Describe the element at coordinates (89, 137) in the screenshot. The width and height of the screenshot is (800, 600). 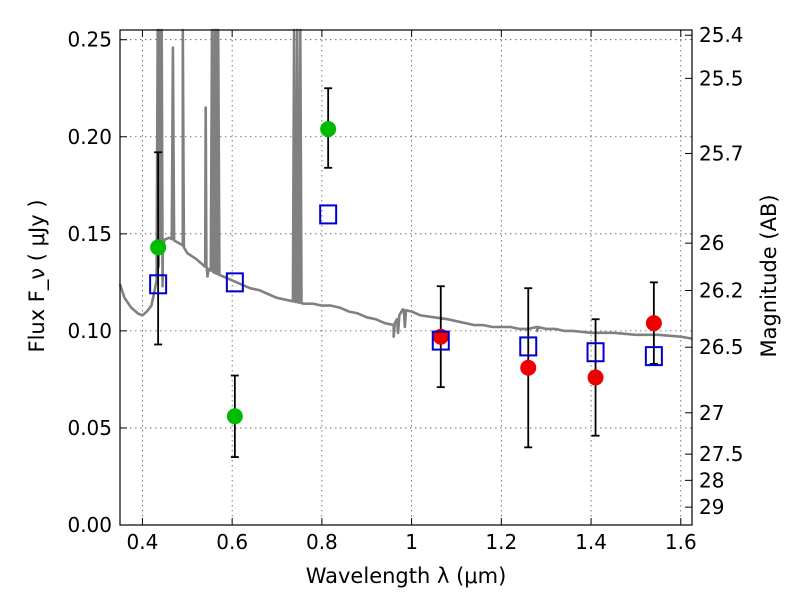
I see `y-tick-label: 0.20` at that location.